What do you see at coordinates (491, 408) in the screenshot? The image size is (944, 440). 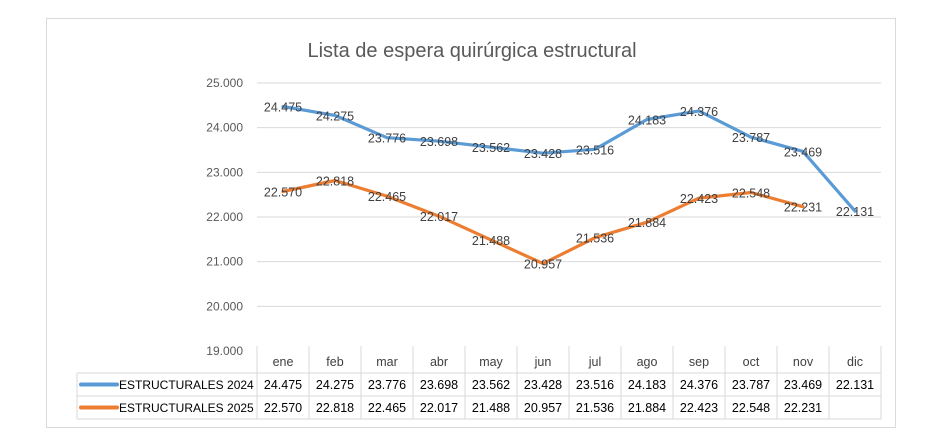 I see `table-cell-value: 21.488` at bounding box center [491, 408].